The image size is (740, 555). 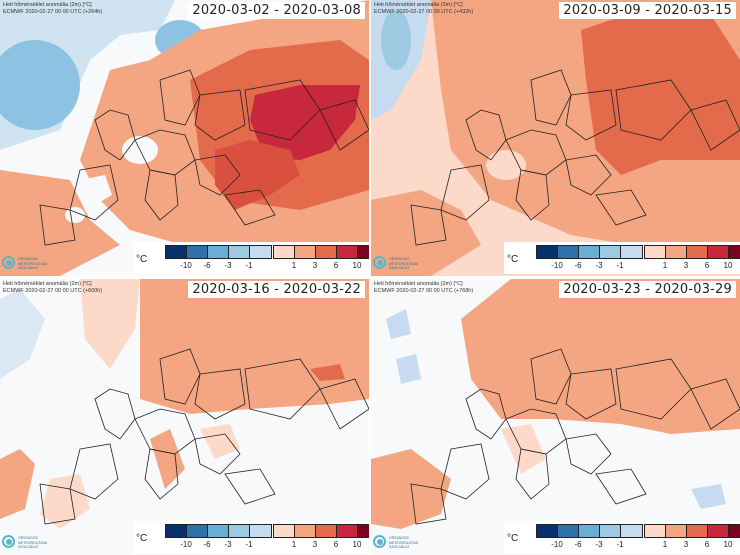 I want to click on date-range: 2020-03-09 - 2020-03-15, so click(x=647, y=10).